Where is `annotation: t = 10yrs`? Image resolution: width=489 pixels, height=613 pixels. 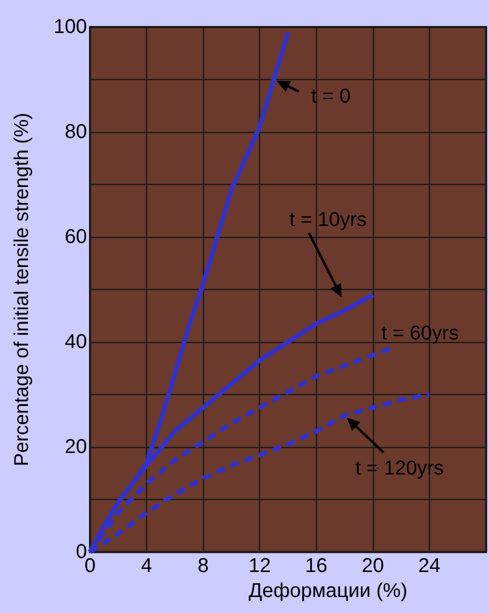
annotation: t = 10yrs is located at coordinates (328, 220).